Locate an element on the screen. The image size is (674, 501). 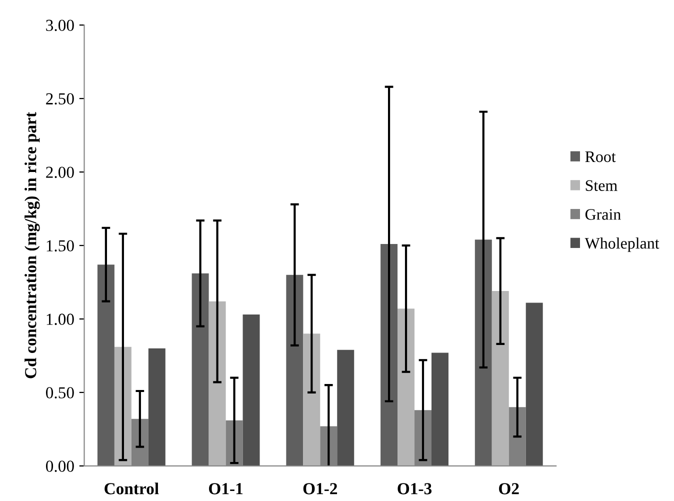
x-tick-label: O1-3 is located at coordinates (415, 488).